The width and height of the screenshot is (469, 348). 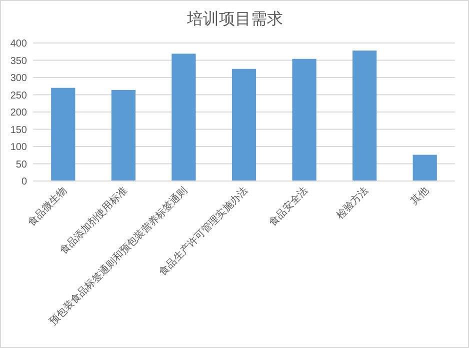 I want to click on y-tick-label: 150, so click(x=19, y=130).